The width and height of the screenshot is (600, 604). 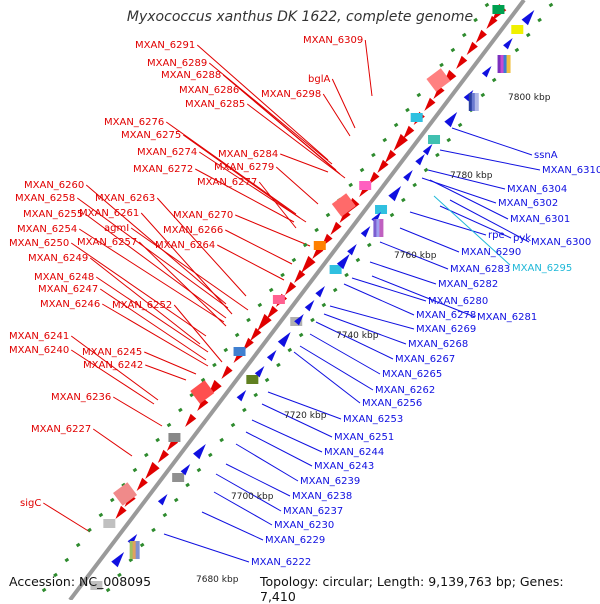 What do you see at coordinates (571, 170) in the screenshot?
I see `reverse-gene-label: MXAN_6310` at bounding box center [571, 170].